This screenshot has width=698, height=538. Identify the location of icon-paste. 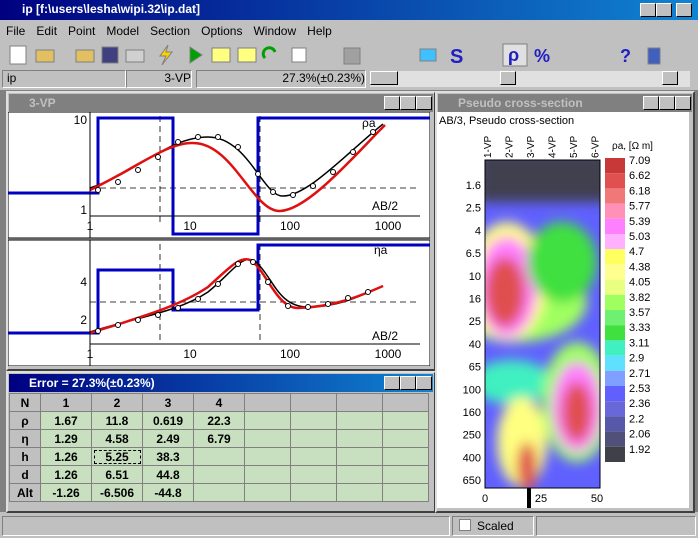
(352, 56).